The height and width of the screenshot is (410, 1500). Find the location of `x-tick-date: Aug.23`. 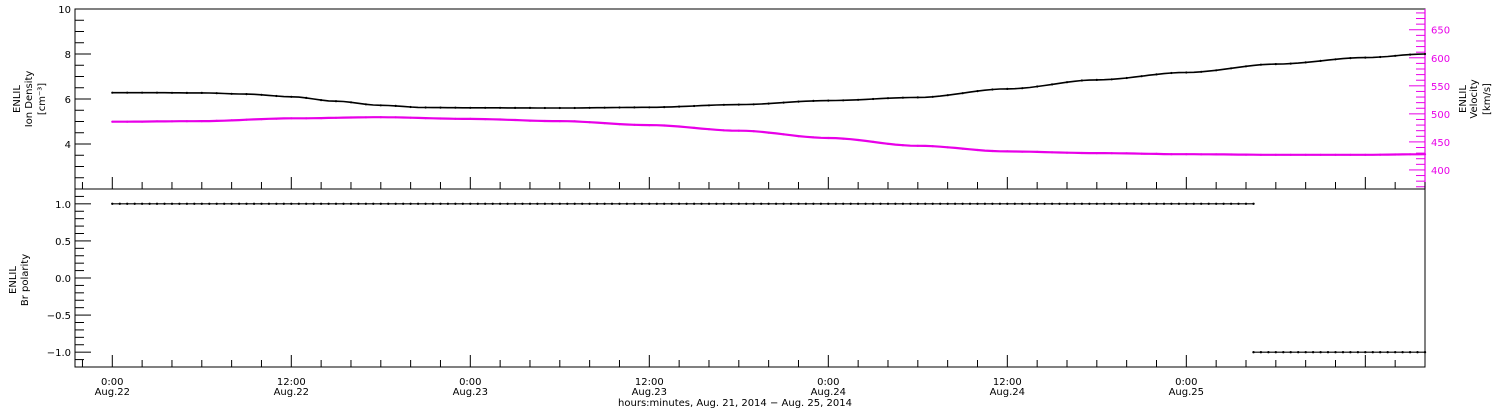

x-tick-date: Aug.23 is located at coordinates (470, 392).